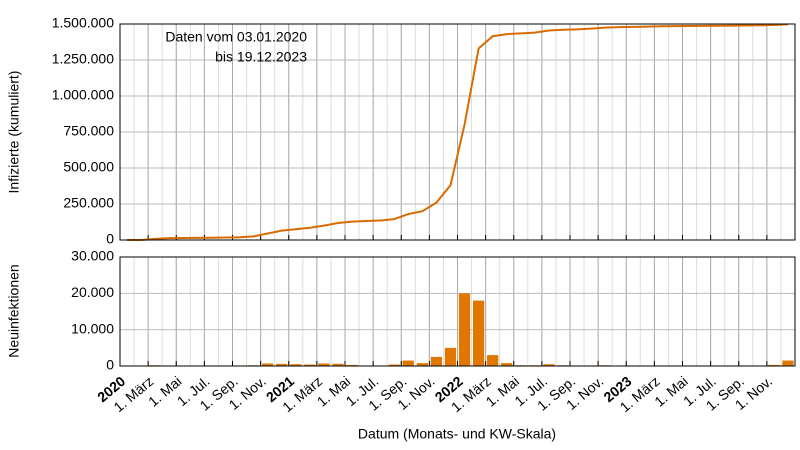 This screenshot has height=450, width=800. I want to click on y-axis-title: Infizierte (kumuliert), so click(14, 132).